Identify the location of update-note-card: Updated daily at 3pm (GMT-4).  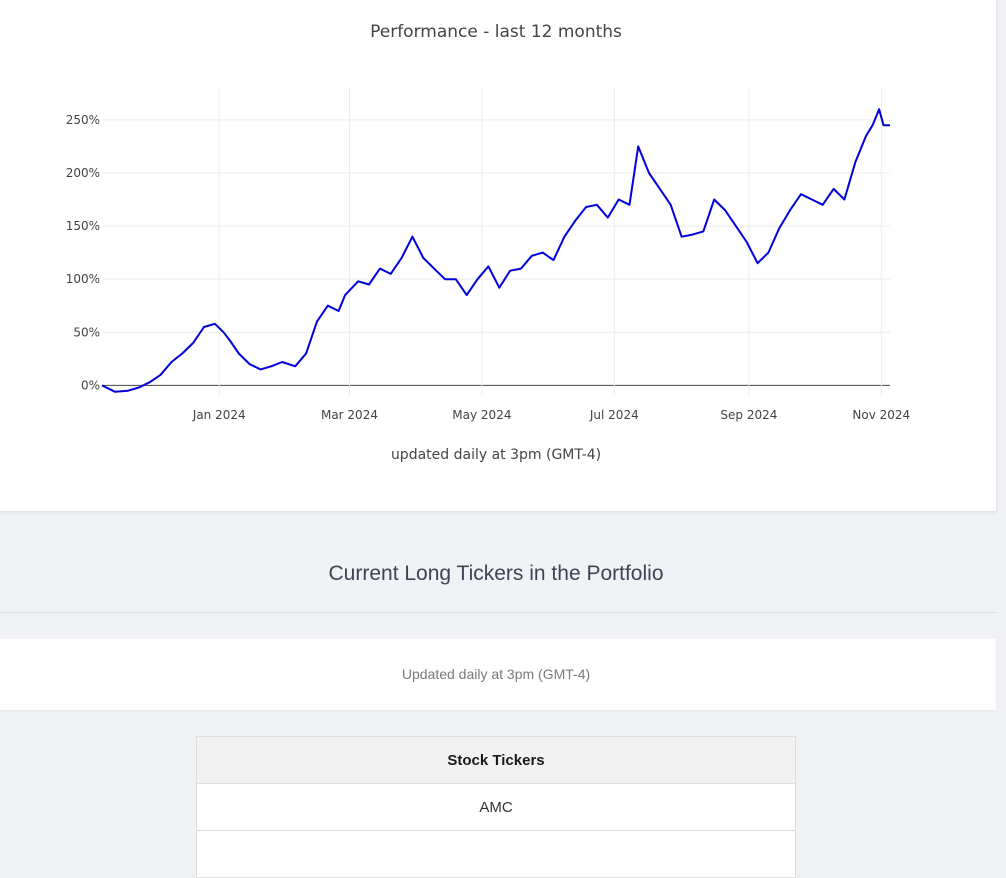
(498, 674).